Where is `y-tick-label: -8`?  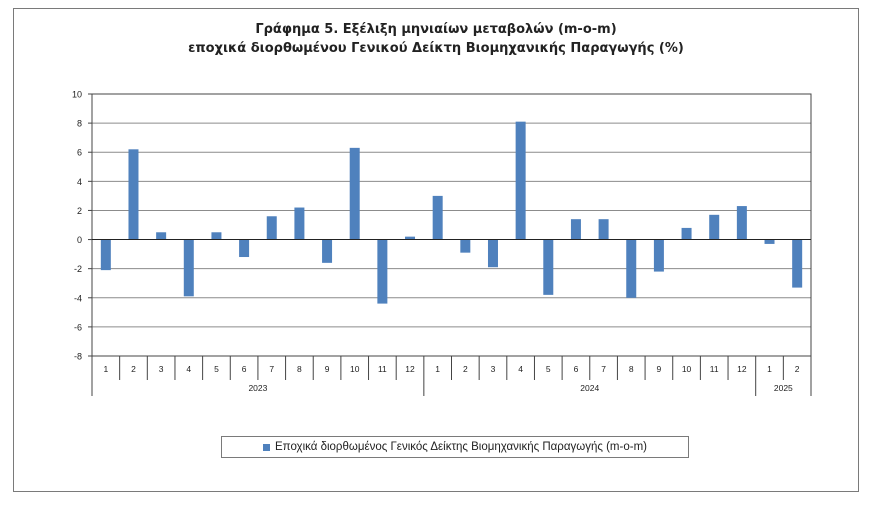
y-tick-label: -8 is located at coordinates (78, 357).